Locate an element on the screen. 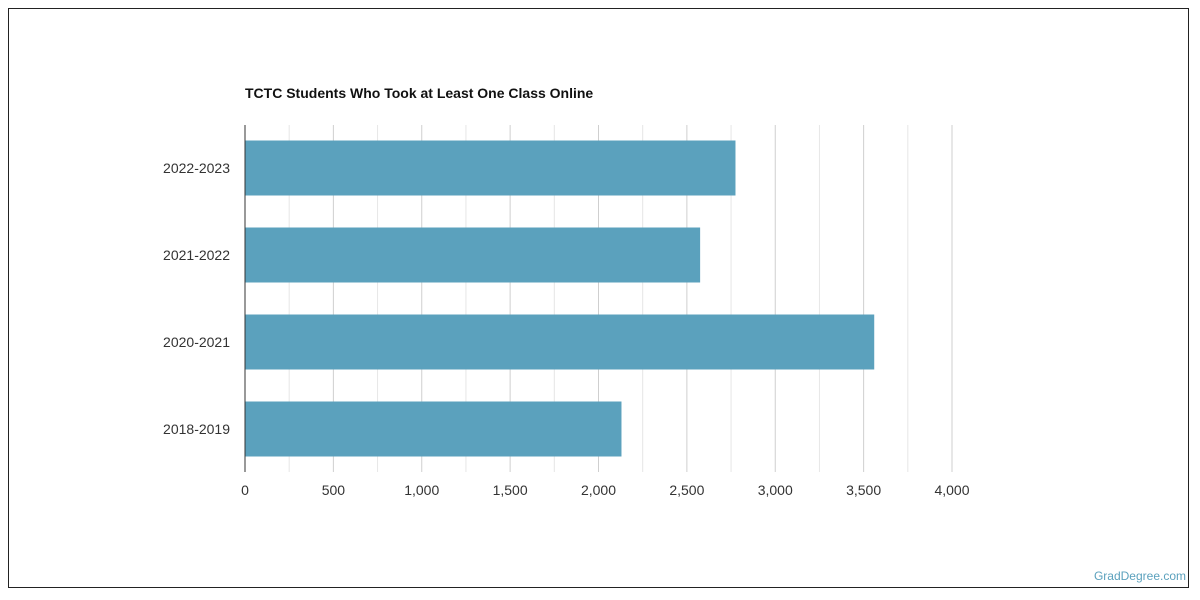 This screenshot has height=600, width=1200. x-tick-label: 3,500 is located at coordinates (863, 490).